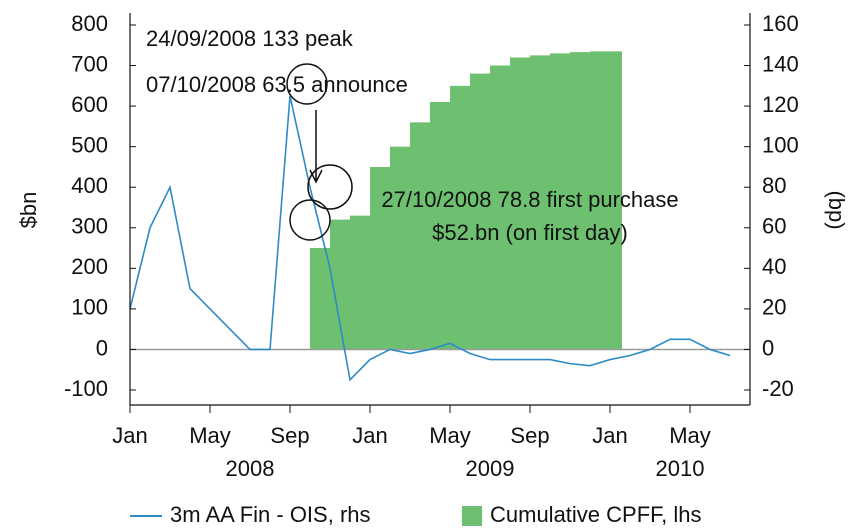 This screenshot has height=532, width=858. What do you see at coordinates (778, 388) in the screenshot?
I see `y2-tick-label: -20` at bounding box center [778, 388].